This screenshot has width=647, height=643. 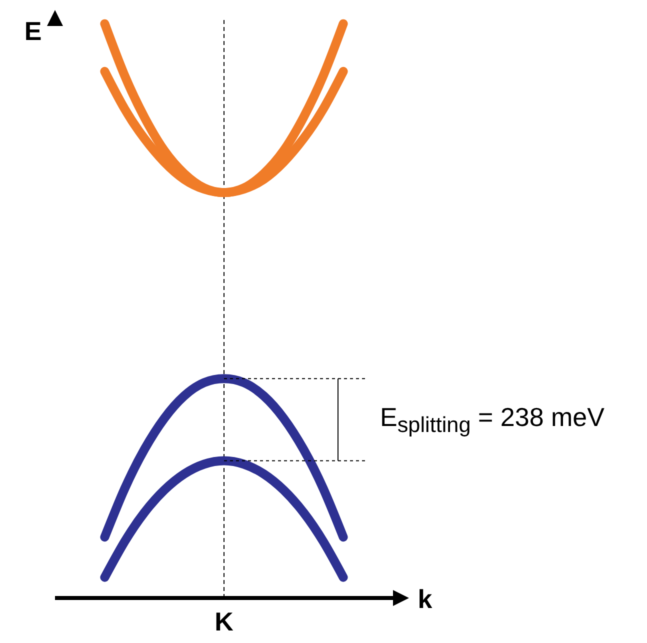 What do you see at coordinates (33, 31) in the screenshot?
I see `y-axis-title: E` at bounding box center [33, 31].